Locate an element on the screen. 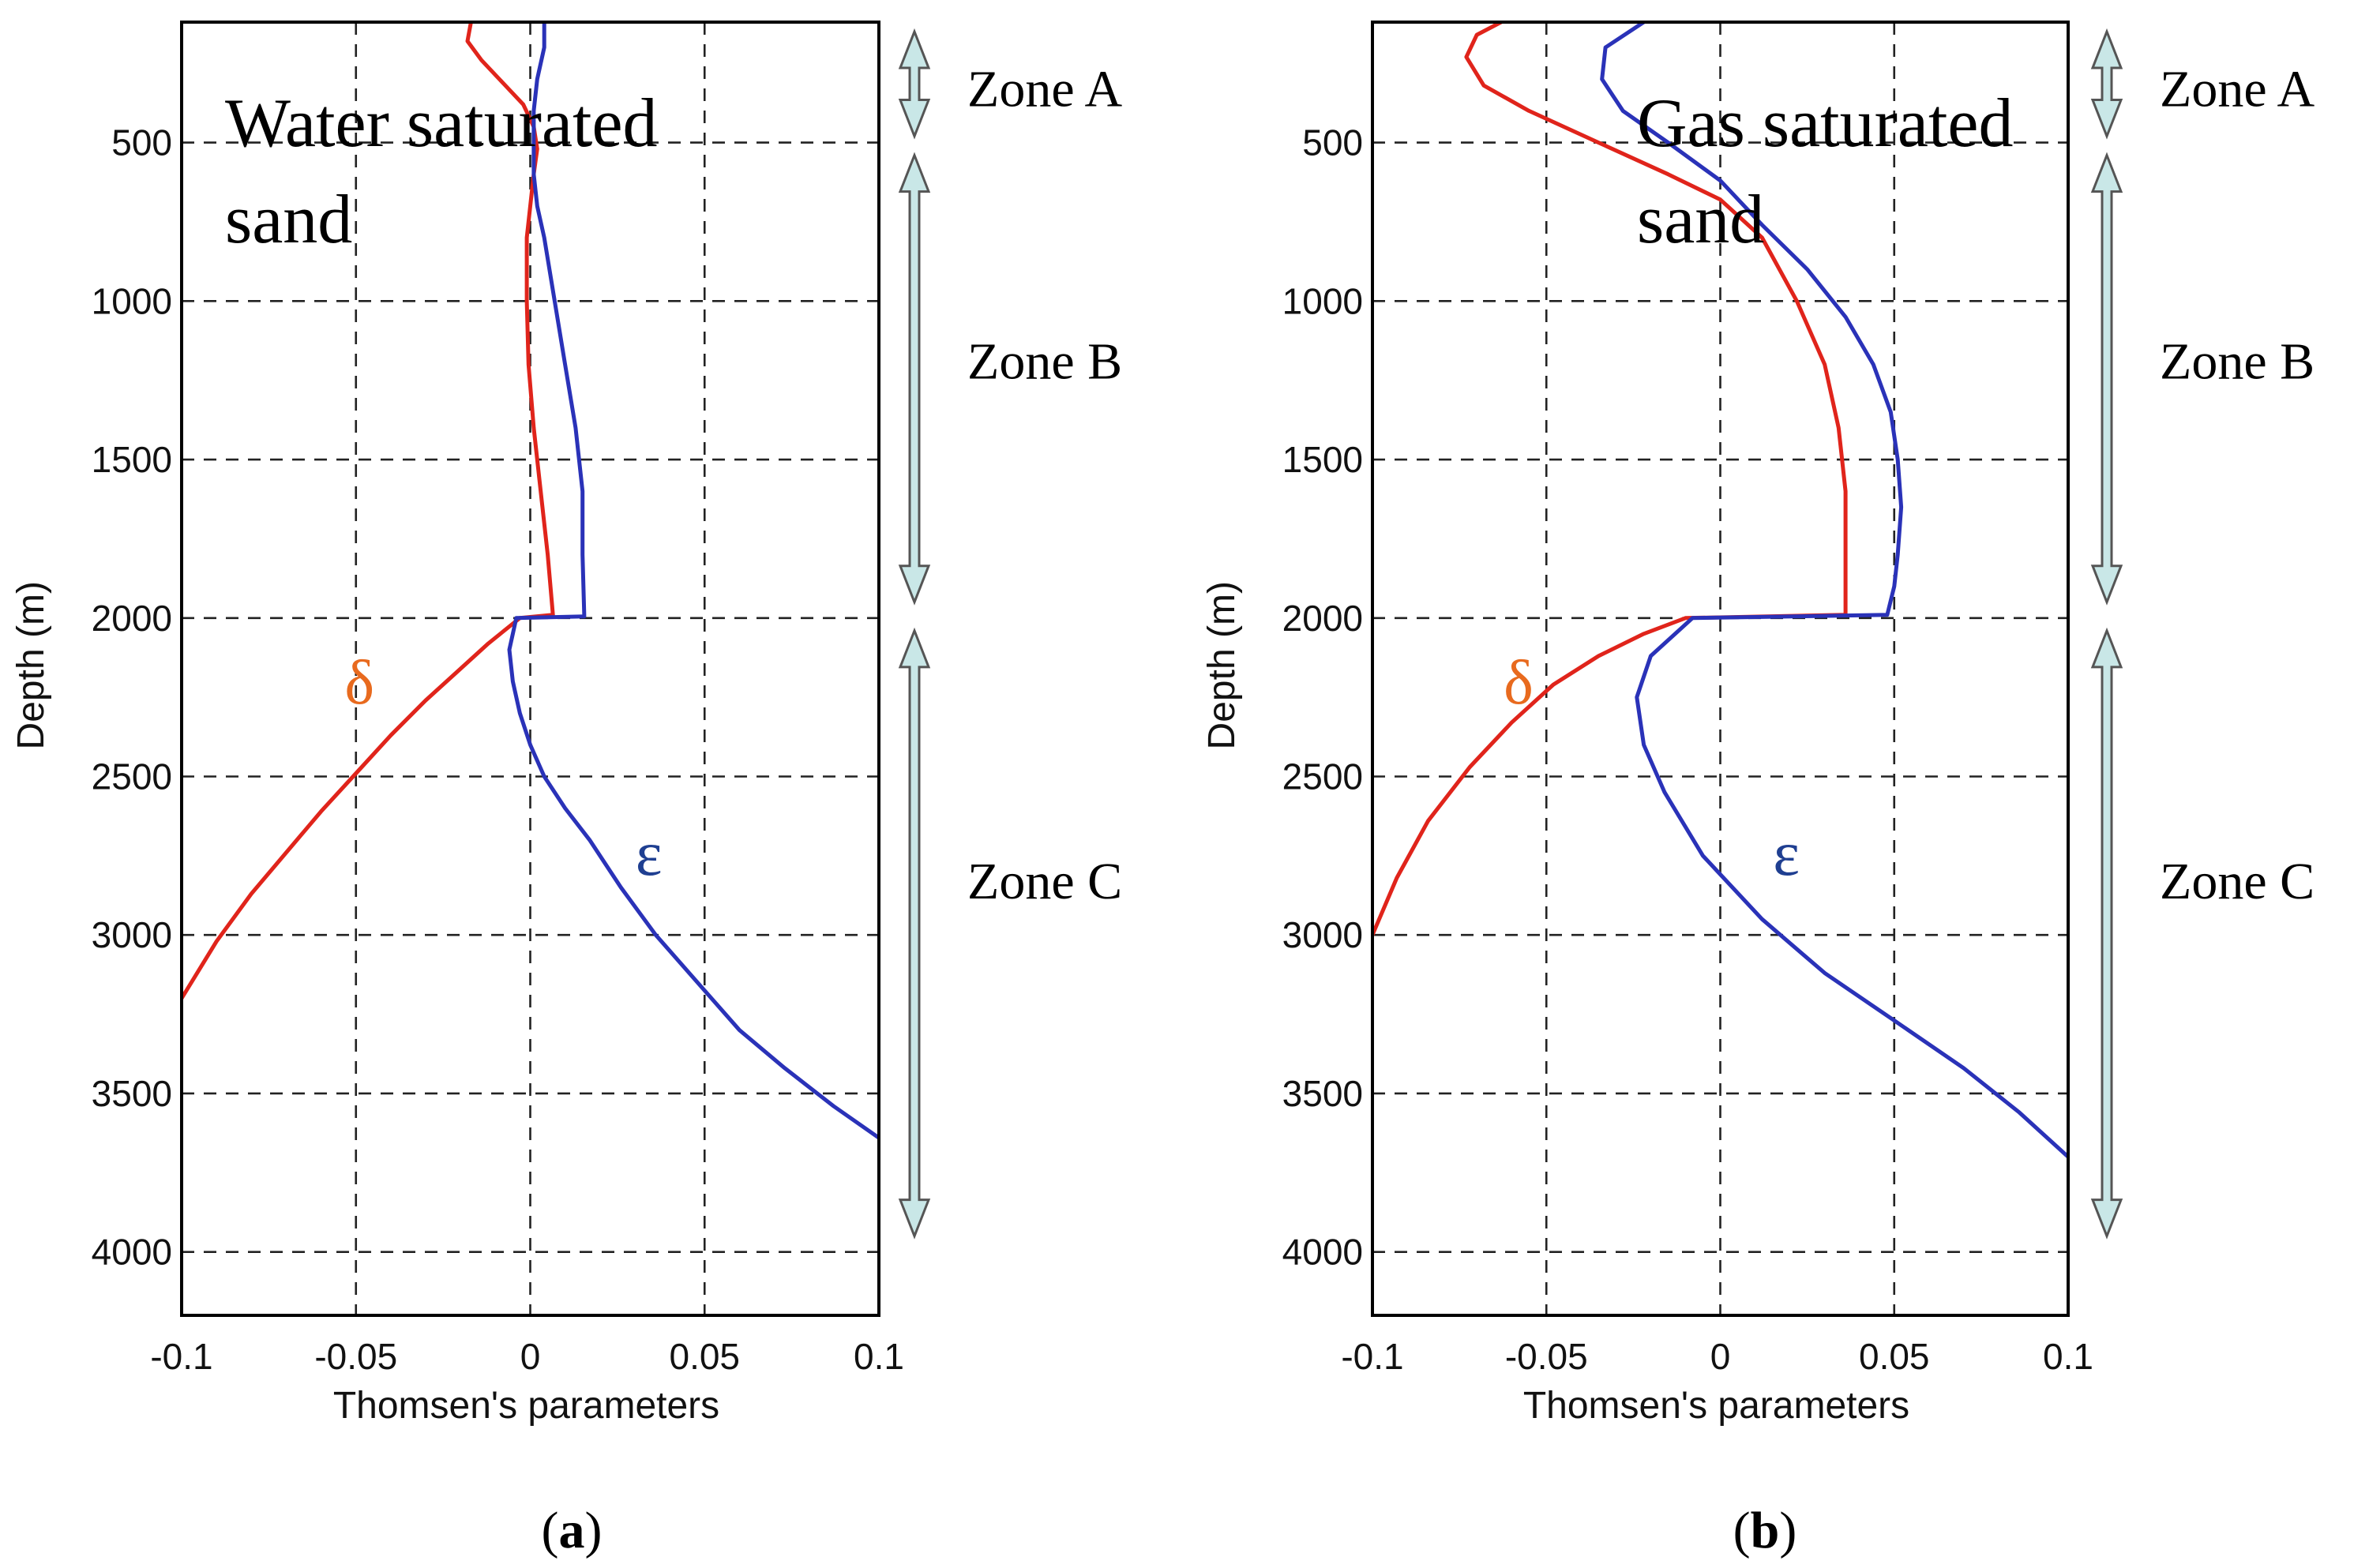  panel-label-letter: a is located at coordinates (572, 1530).